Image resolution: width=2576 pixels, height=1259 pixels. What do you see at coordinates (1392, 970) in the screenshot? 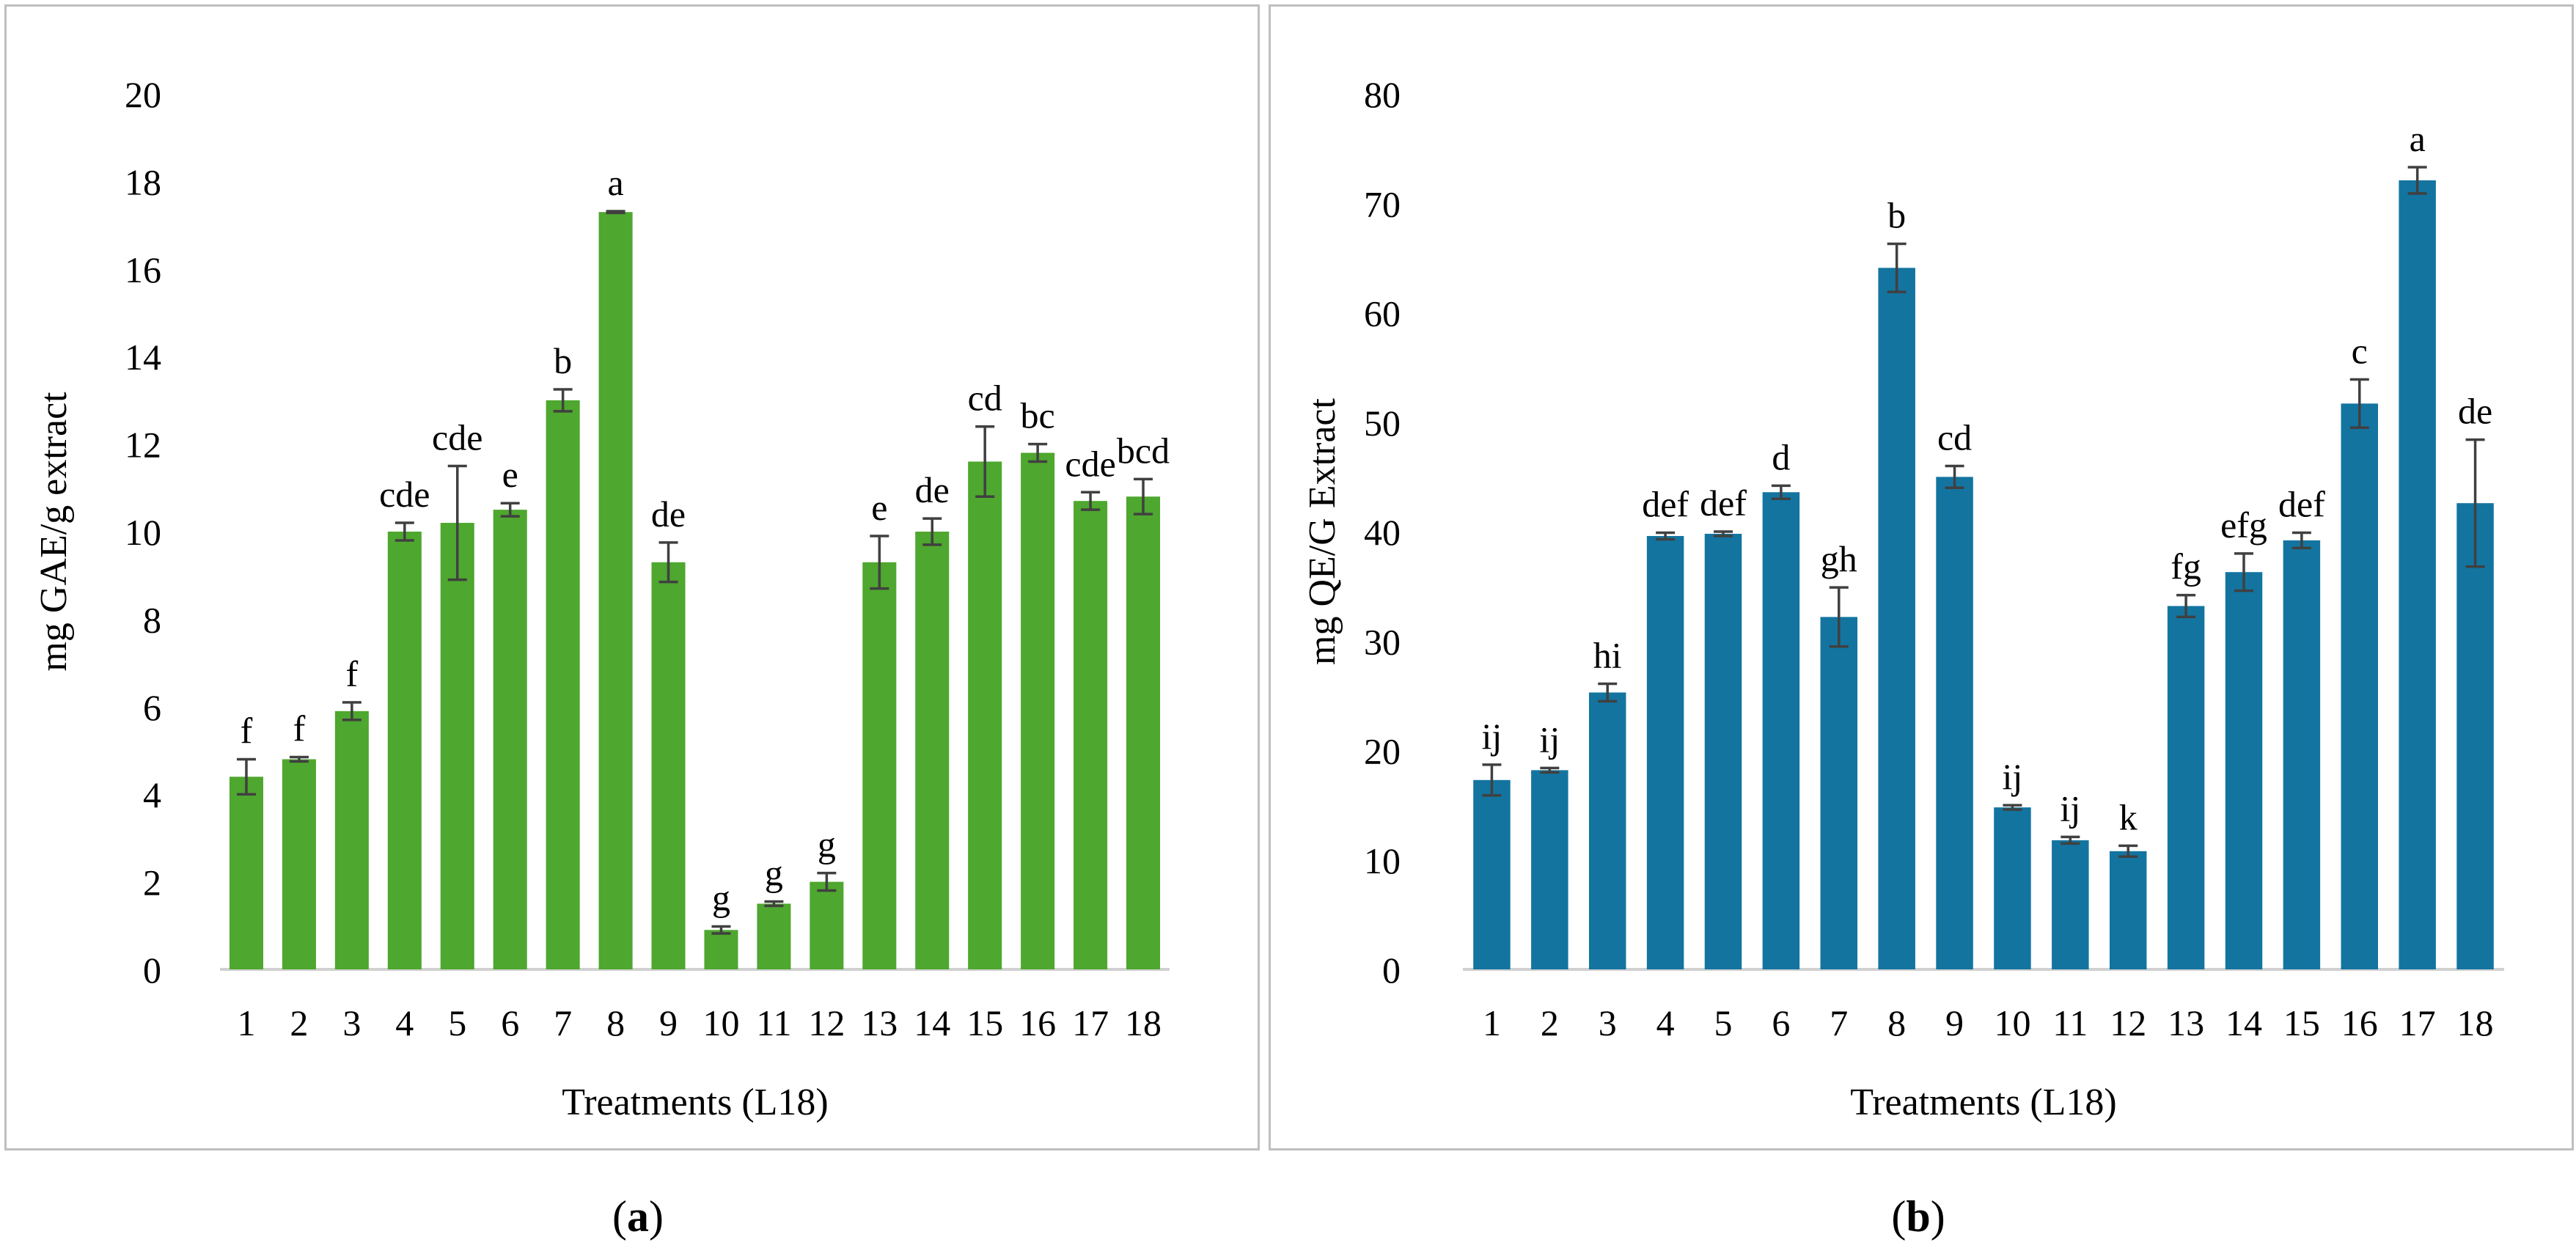
I see `chart-b-ytick-label: 0` at bounding box center [1392, 970].